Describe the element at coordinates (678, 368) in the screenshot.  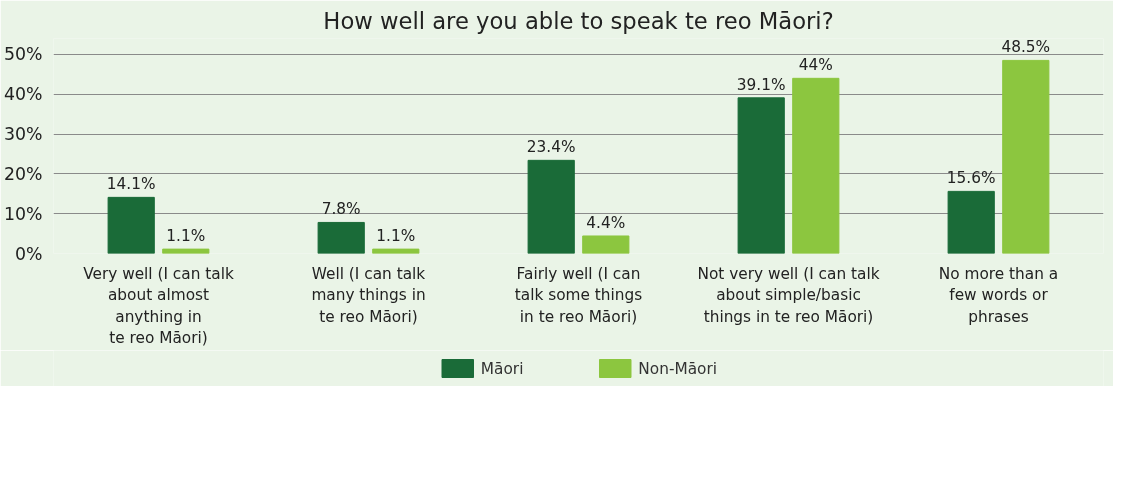
I see `legend-label: Non-Māori` at that location.